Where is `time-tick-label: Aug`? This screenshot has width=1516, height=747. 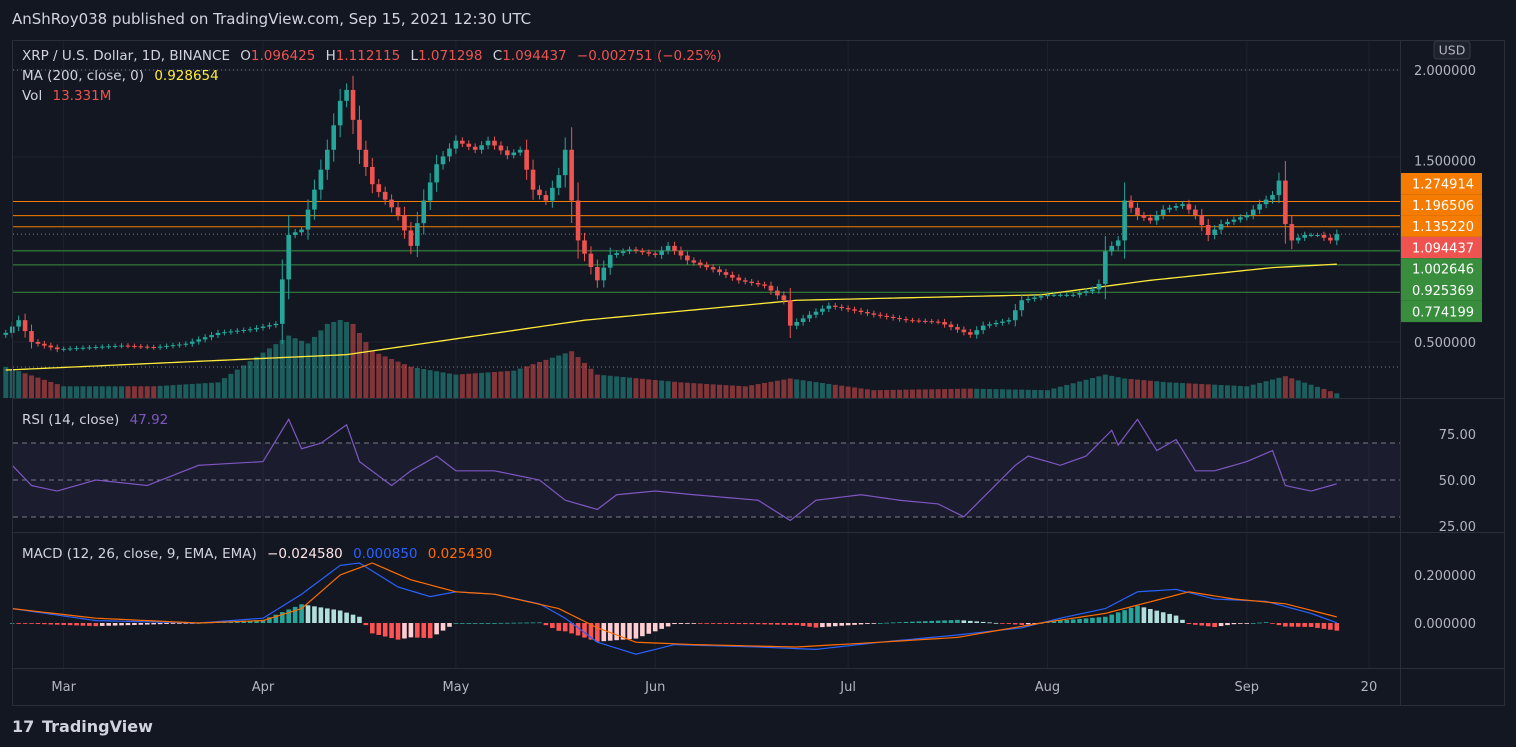 time-tick-label: Aug is located at coordinates (1047, 687).